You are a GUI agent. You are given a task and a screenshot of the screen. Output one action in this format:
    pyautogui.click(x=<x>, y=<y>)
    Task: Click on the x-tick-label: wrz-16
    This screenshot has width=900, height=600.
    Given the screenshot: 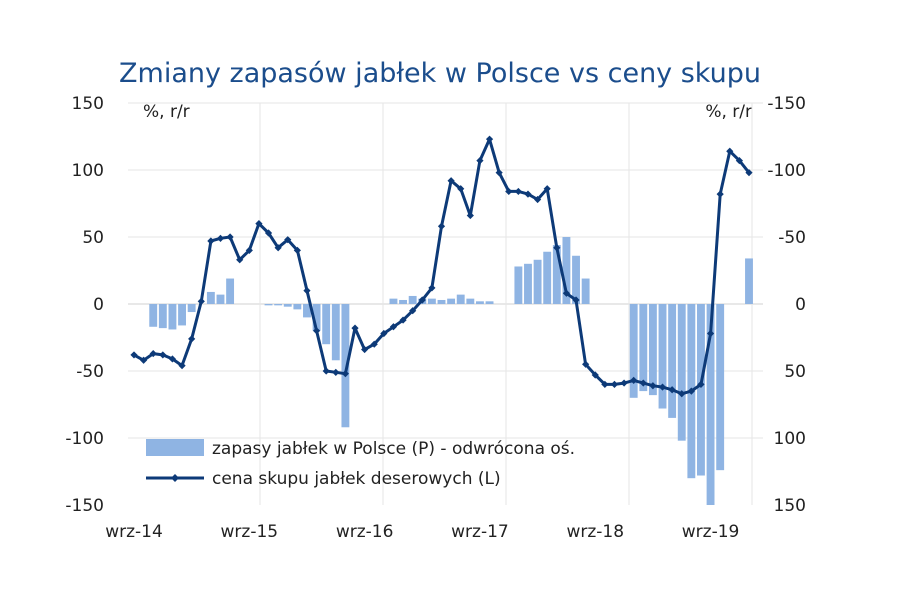 What is the action you would take?
    pyautogui.click(x=365, y=532)
    